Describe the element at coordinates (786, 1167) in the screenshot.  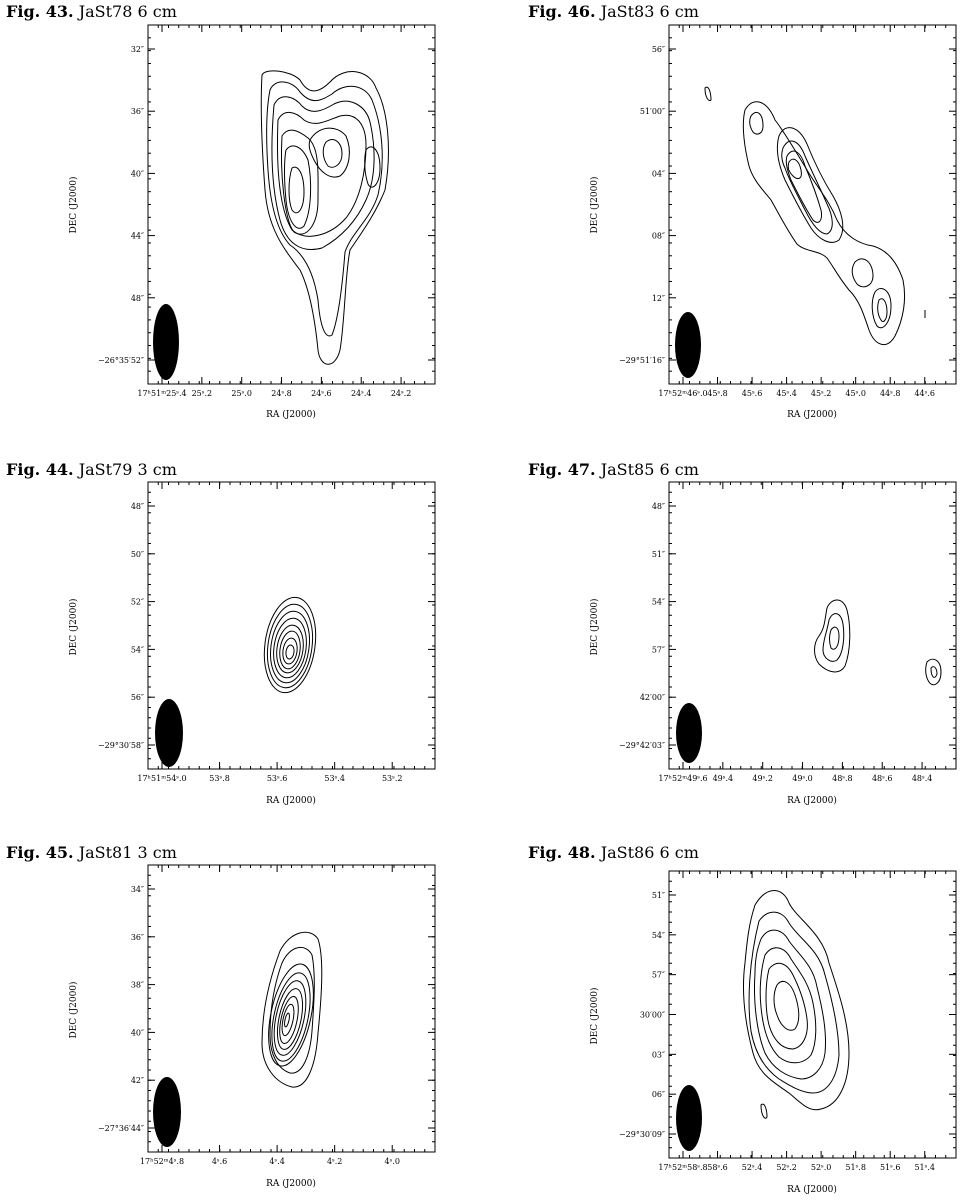
I see `x-tick-label: 52ˢ.2` at that location.